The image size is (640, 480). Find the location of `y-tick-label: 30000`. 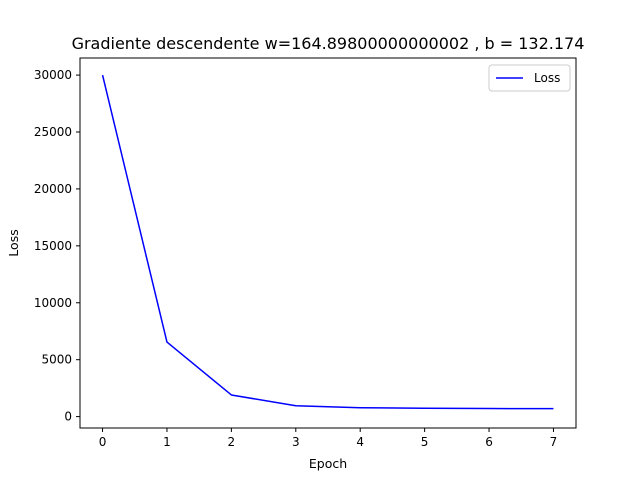

y-tick-label: 30000 is located at coordinates (53, 75).